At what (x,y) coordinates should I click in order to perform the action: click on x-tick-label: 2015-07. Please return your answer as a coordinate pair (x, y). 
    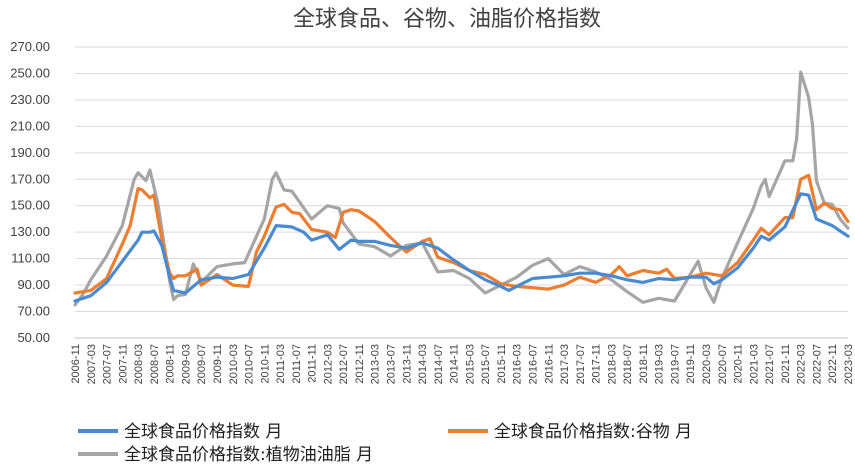
    Looking at the image, I should click on (486, 364).